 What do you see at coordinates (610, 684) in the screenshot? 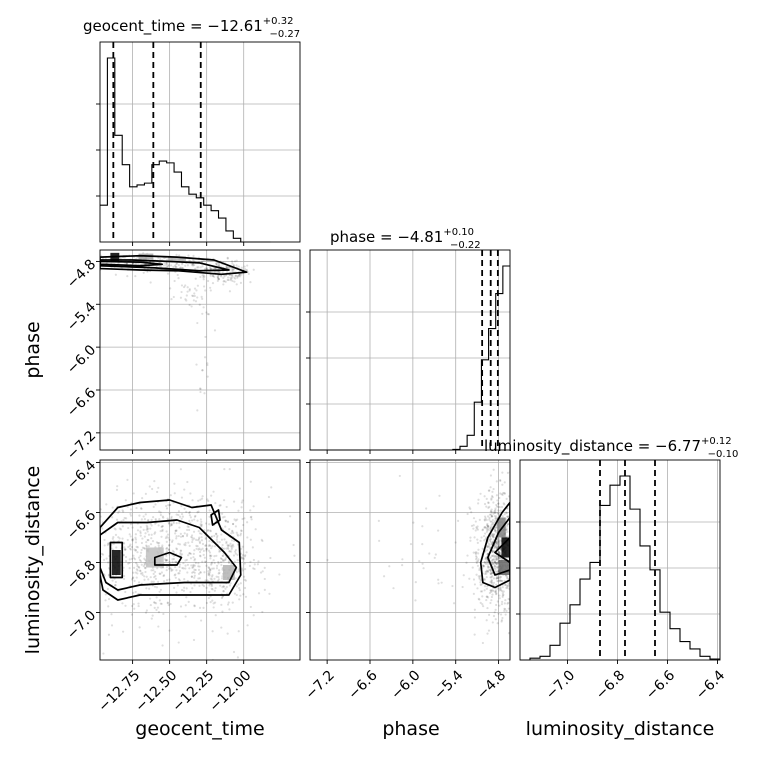
I see `tick-label-x: −6.8` at bounding box center [610, 684].